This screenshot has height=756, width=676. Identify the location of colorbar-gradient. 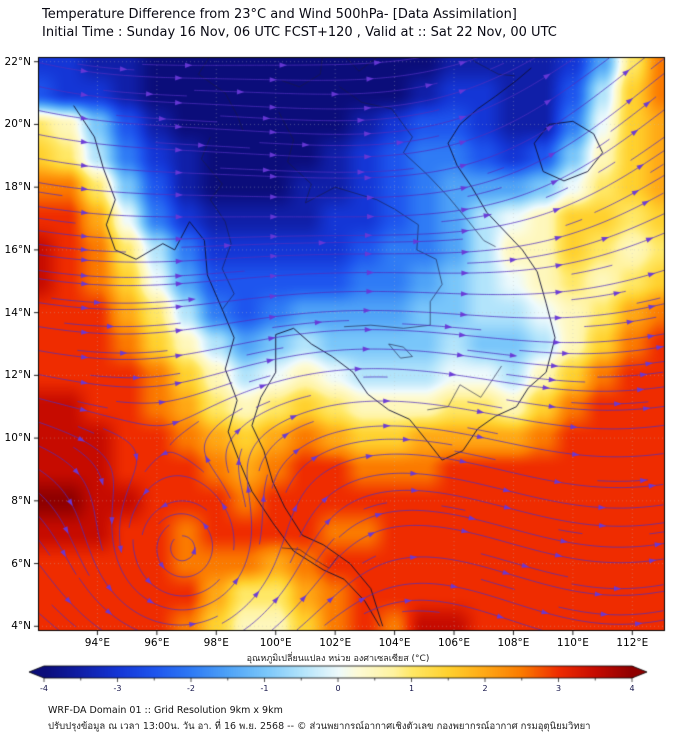
(338, 676).